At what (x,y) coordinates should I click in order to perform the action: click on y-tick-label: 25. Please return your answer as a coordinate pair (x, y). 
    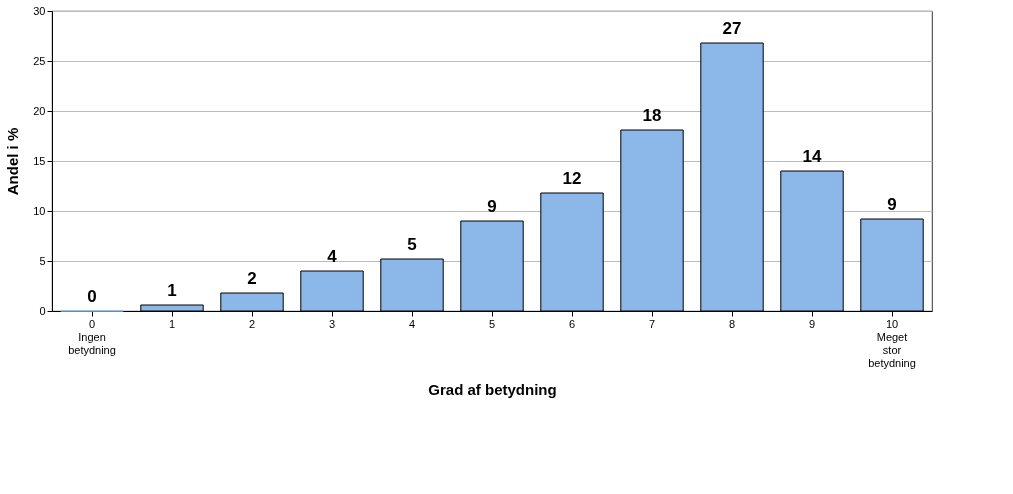
    Looking at the image, I should click on (39, 60).